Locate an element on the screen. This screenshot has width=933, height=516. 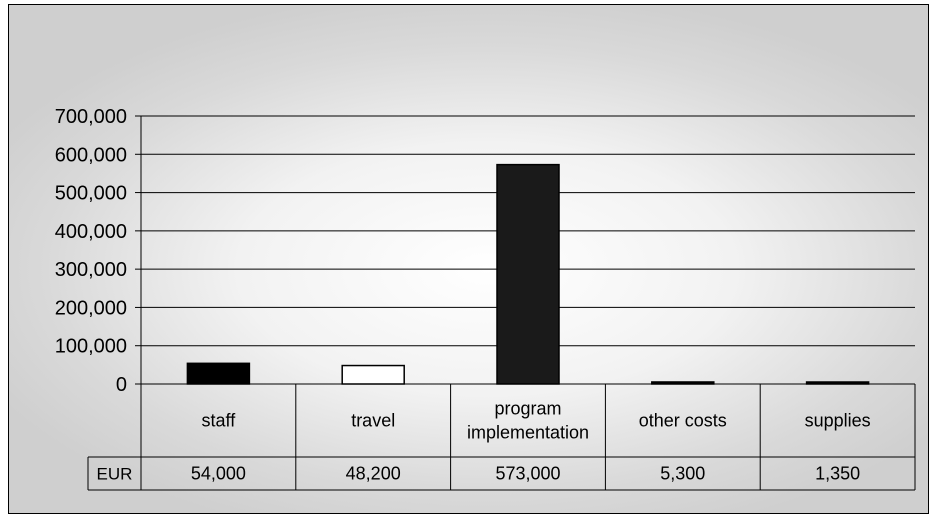
bar-program-implementation is located at coordinates (528, 274).